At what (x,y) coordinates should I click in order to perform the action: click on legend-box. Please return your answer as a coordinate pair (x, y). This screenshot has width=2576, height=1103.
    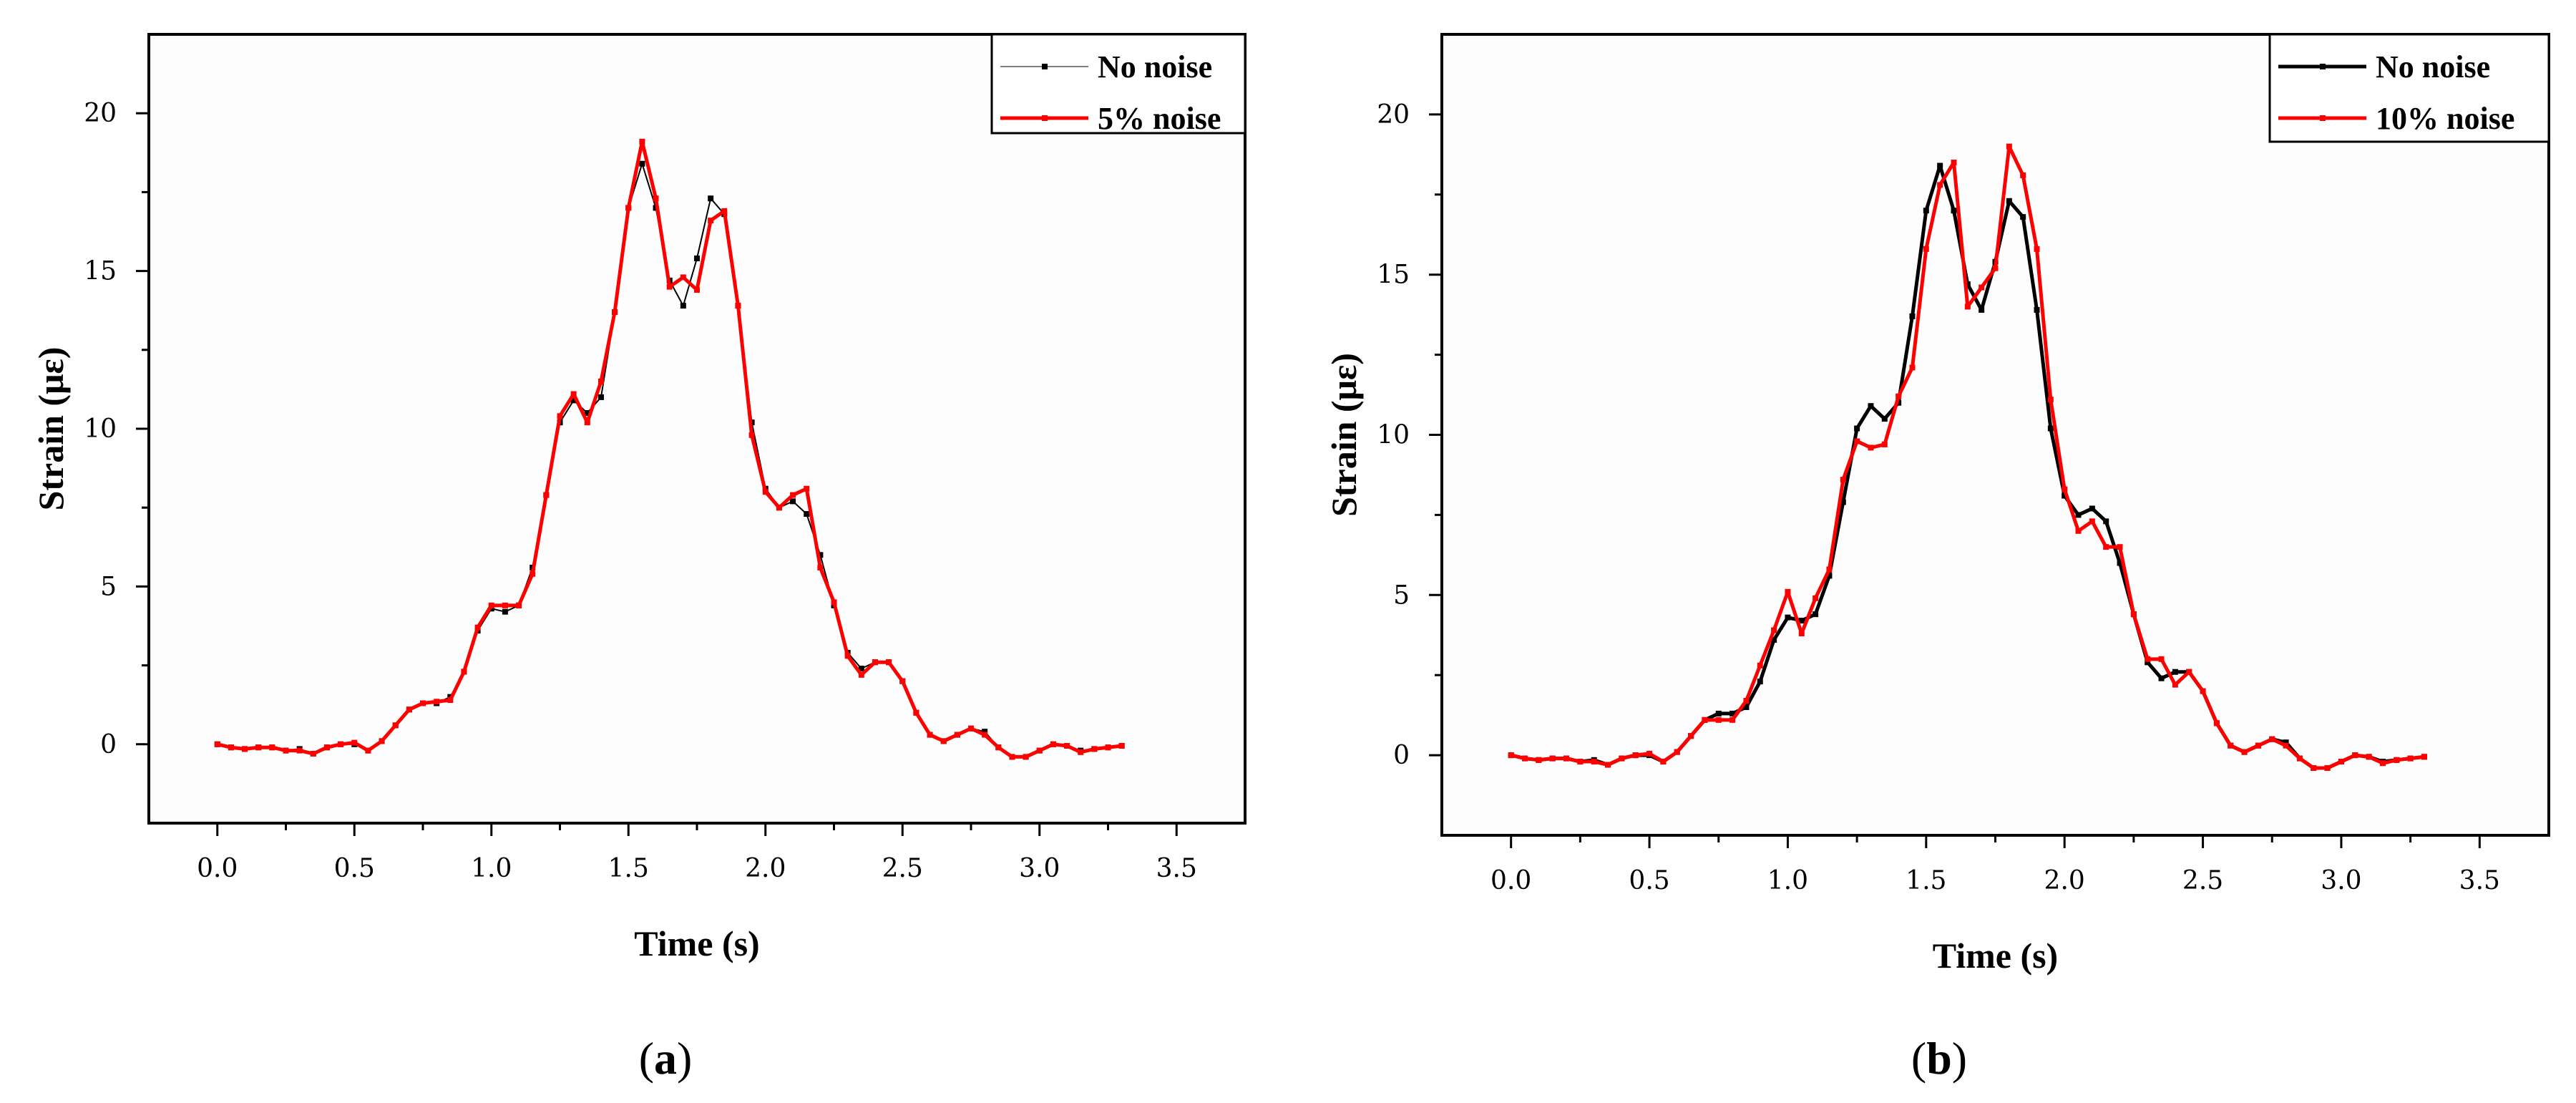
    Looking at the image, I should click on (2409, 88).